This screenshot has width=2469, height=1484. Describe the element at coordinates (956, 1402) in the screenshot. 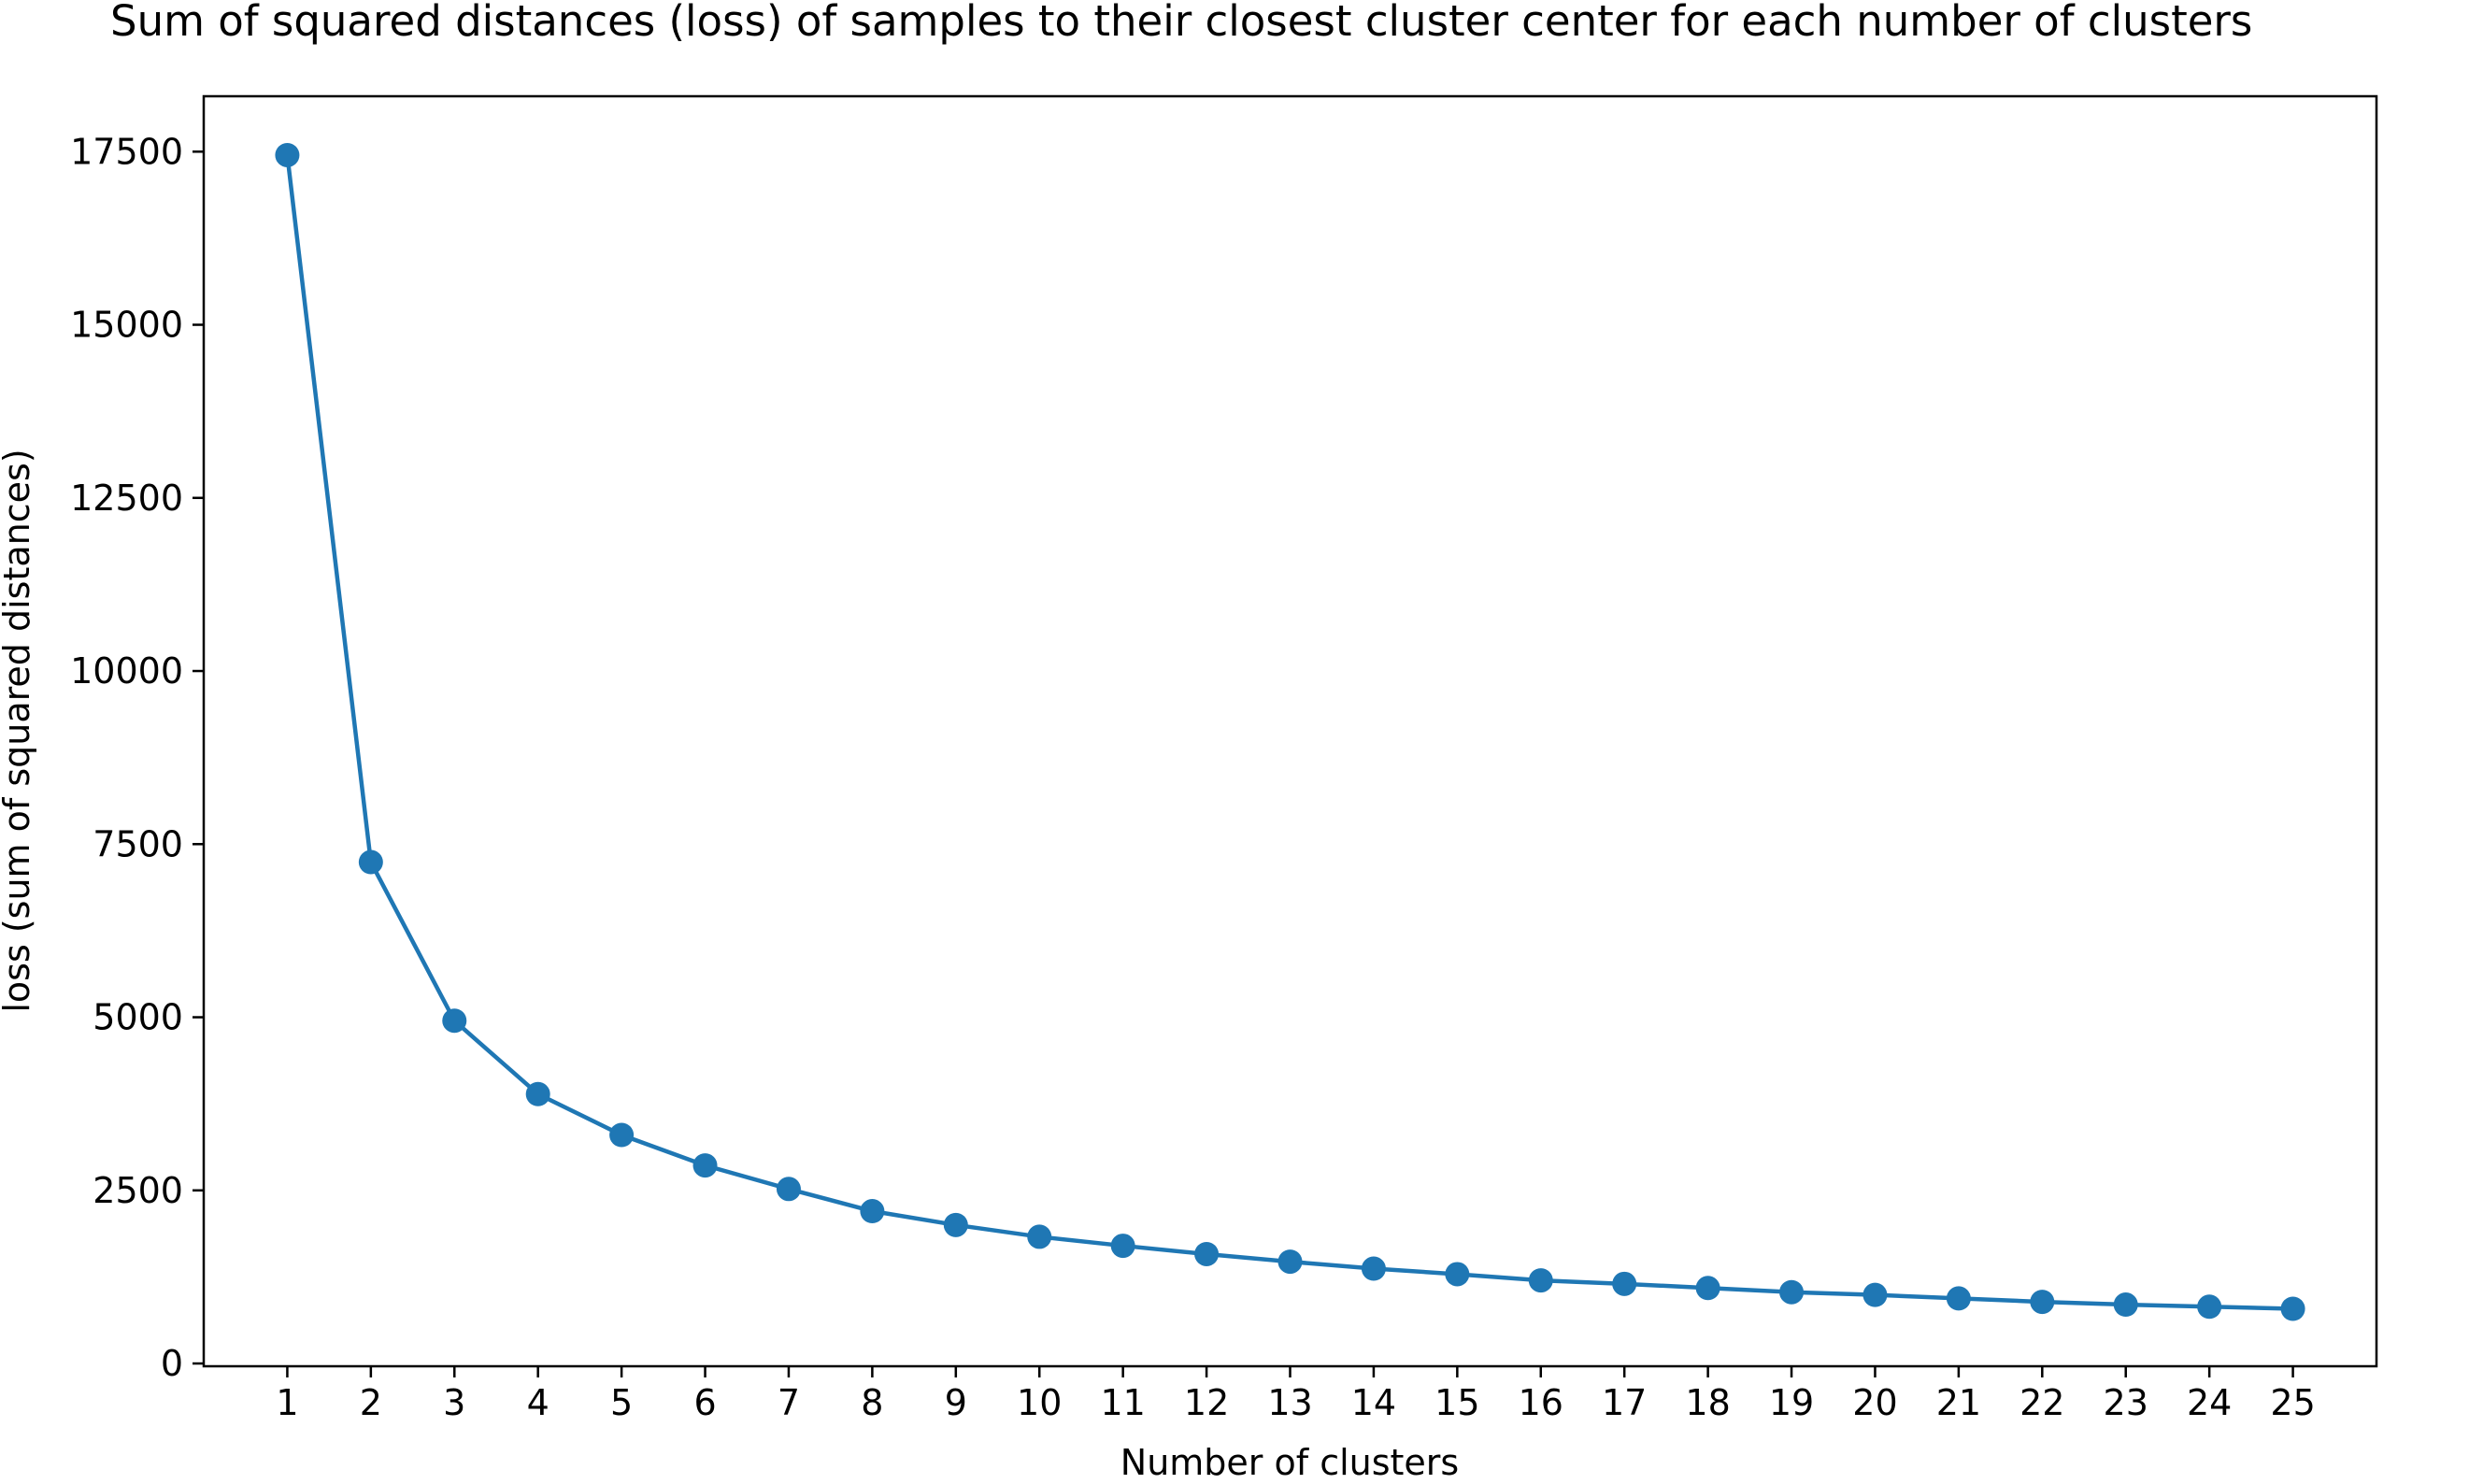

I see `x-tick-label: 9` at that location.